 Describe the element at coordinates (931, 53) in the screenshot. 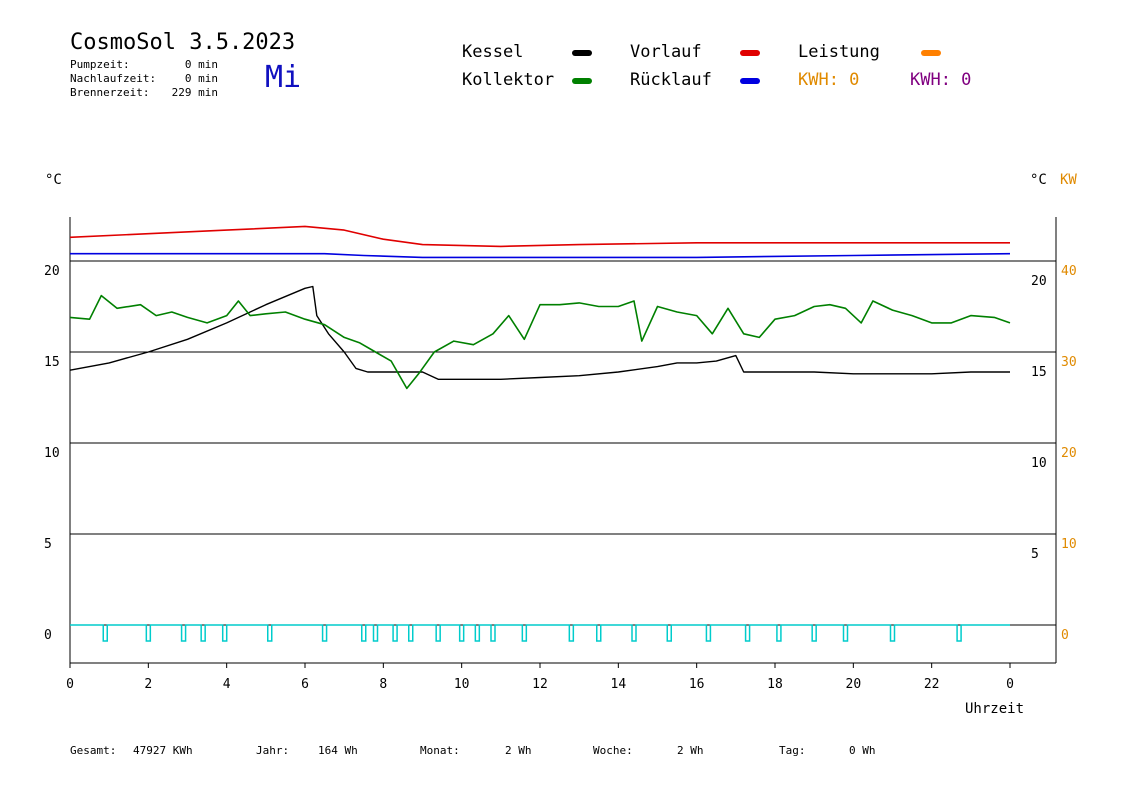

I see `legend-leistung-swatch` at that location.